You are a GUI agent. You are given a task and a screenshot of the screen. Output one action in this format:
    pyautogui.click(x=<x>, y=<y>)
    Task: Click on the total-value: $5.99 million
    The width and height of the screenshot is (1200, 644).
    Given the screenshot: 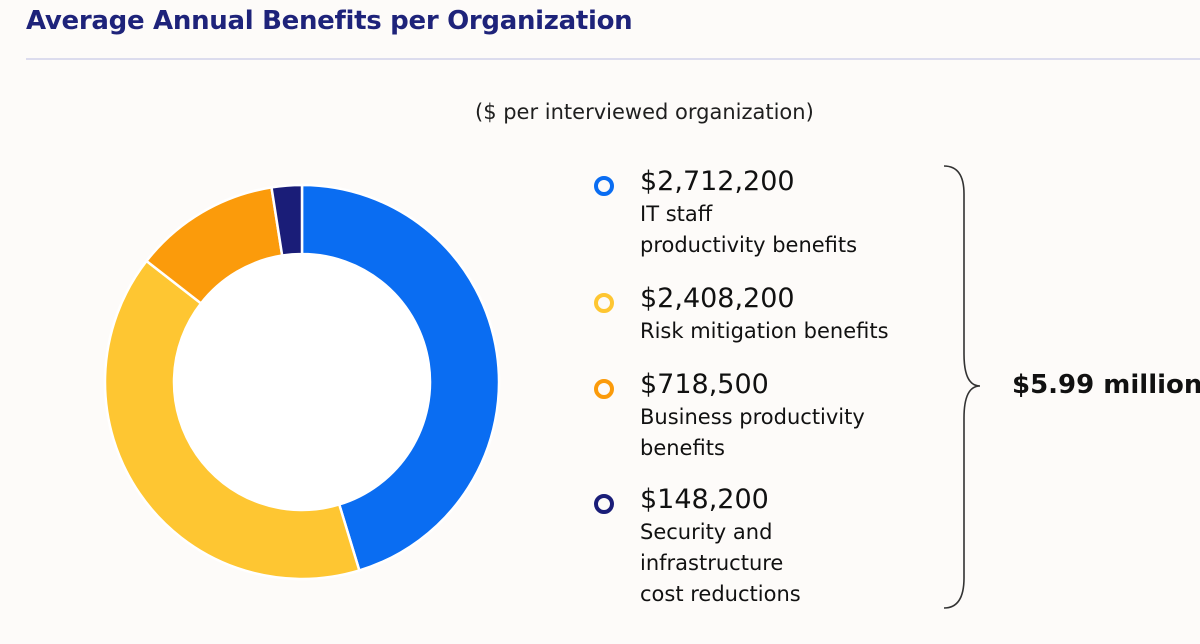 What is the action you would take?
    pyautogui.click(x=1106, y=385)
    